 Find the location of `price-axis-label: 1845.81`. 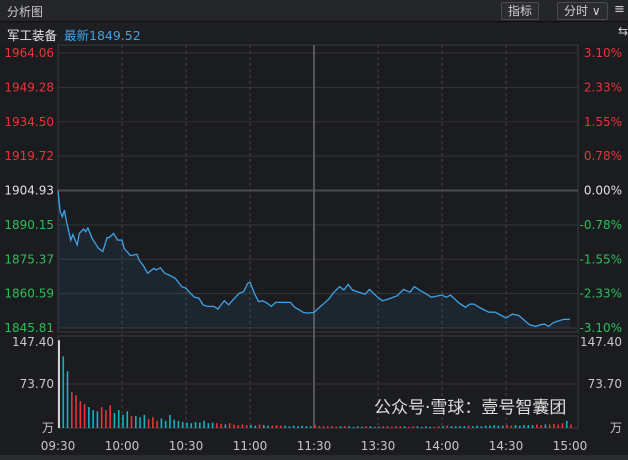

price-axis-label: 1845.81 is located at coordinates (29, 328).